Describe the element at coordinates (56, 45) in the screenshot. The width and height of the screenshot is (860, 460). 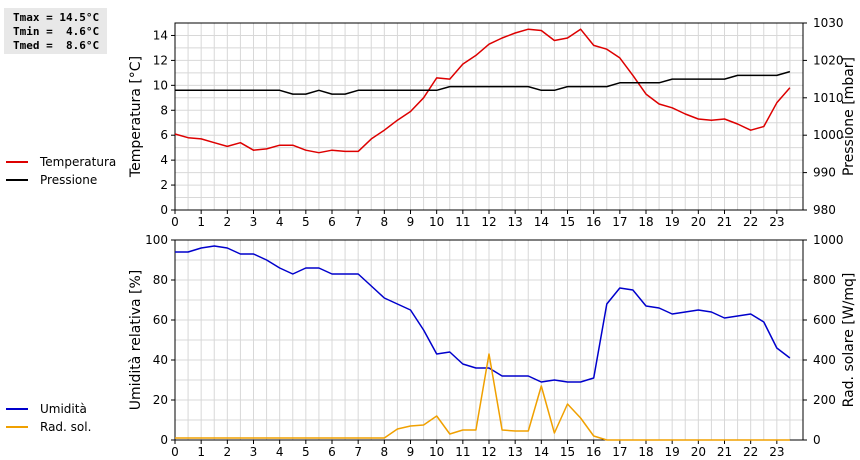
I see `tmed-text: Tmed = 8.6°C` at that location.